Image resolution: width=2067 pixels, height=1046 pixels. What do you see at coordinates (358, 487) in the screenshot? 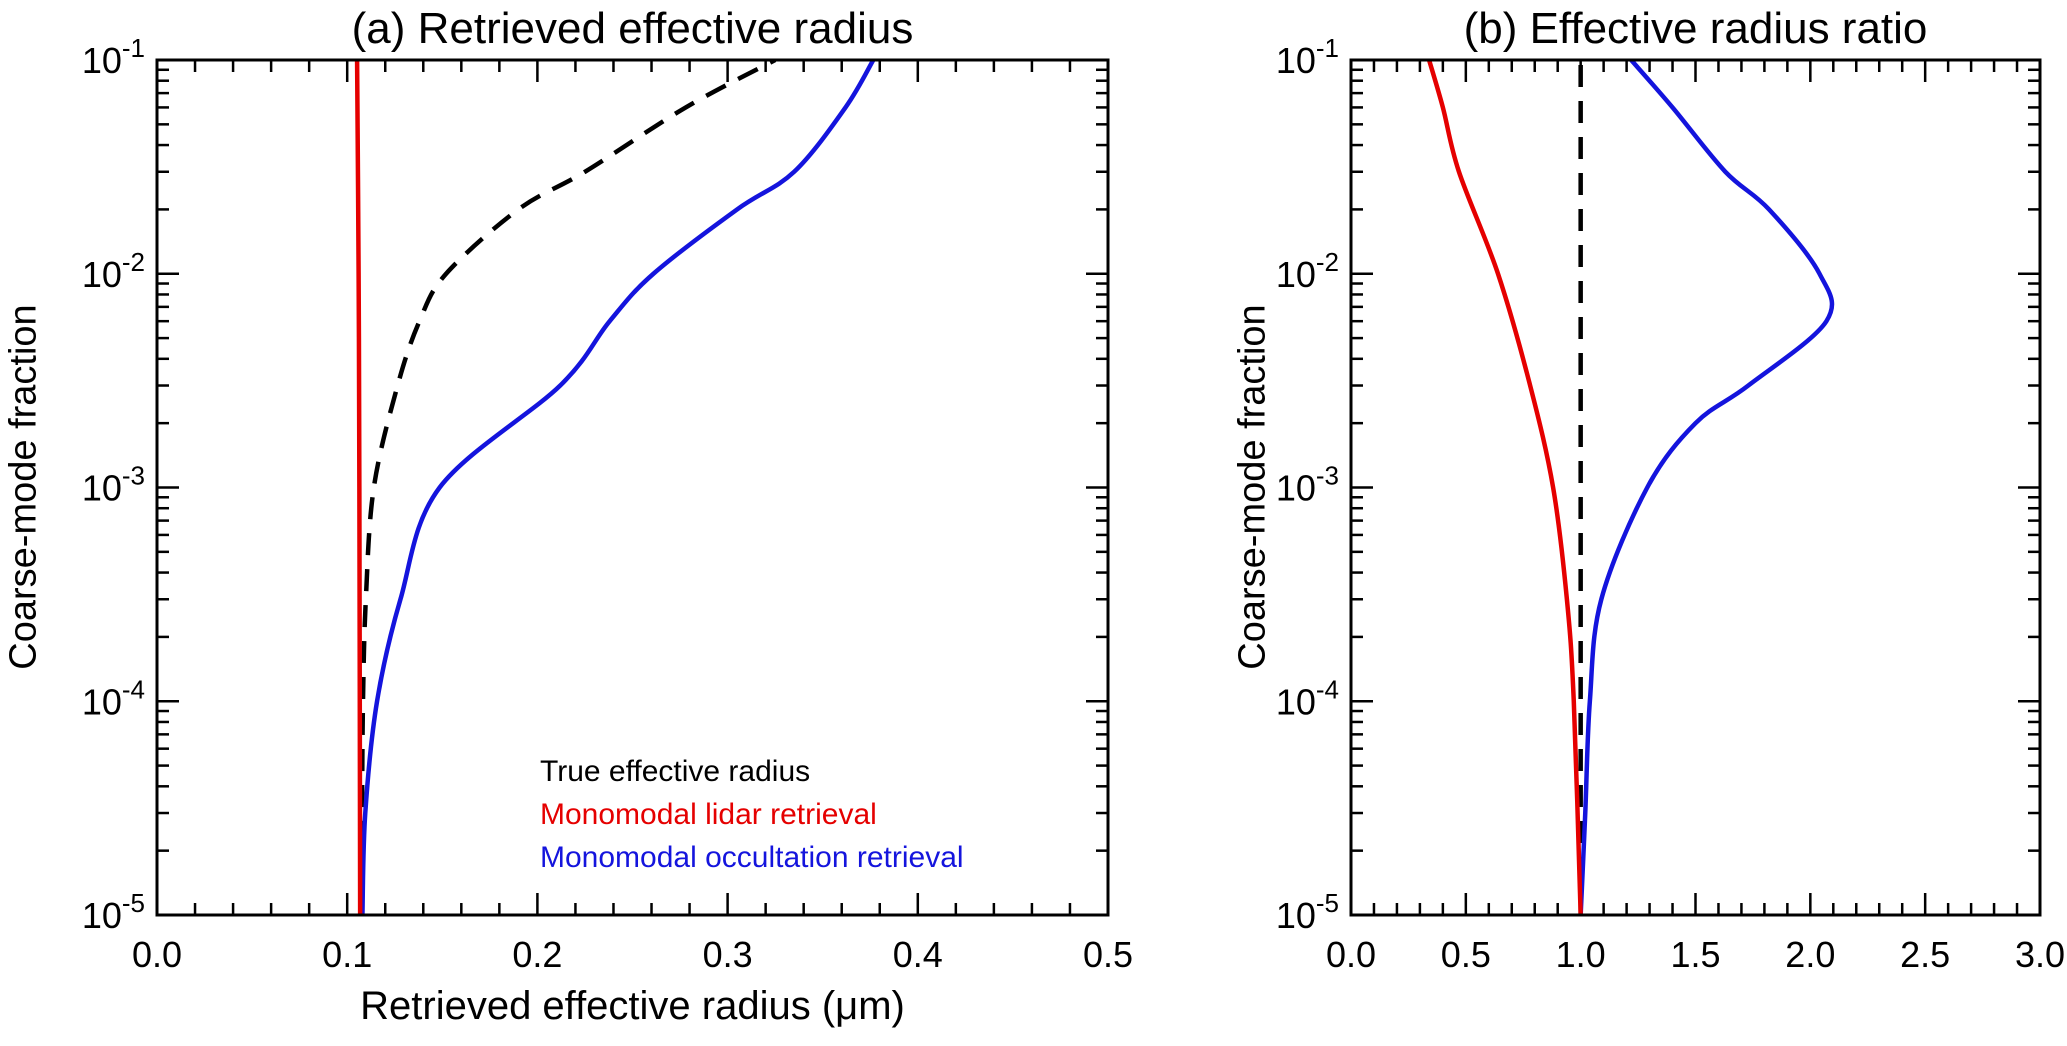
I see `series-monomodal-lidar-retrieval` at bounding box center [358, 487].